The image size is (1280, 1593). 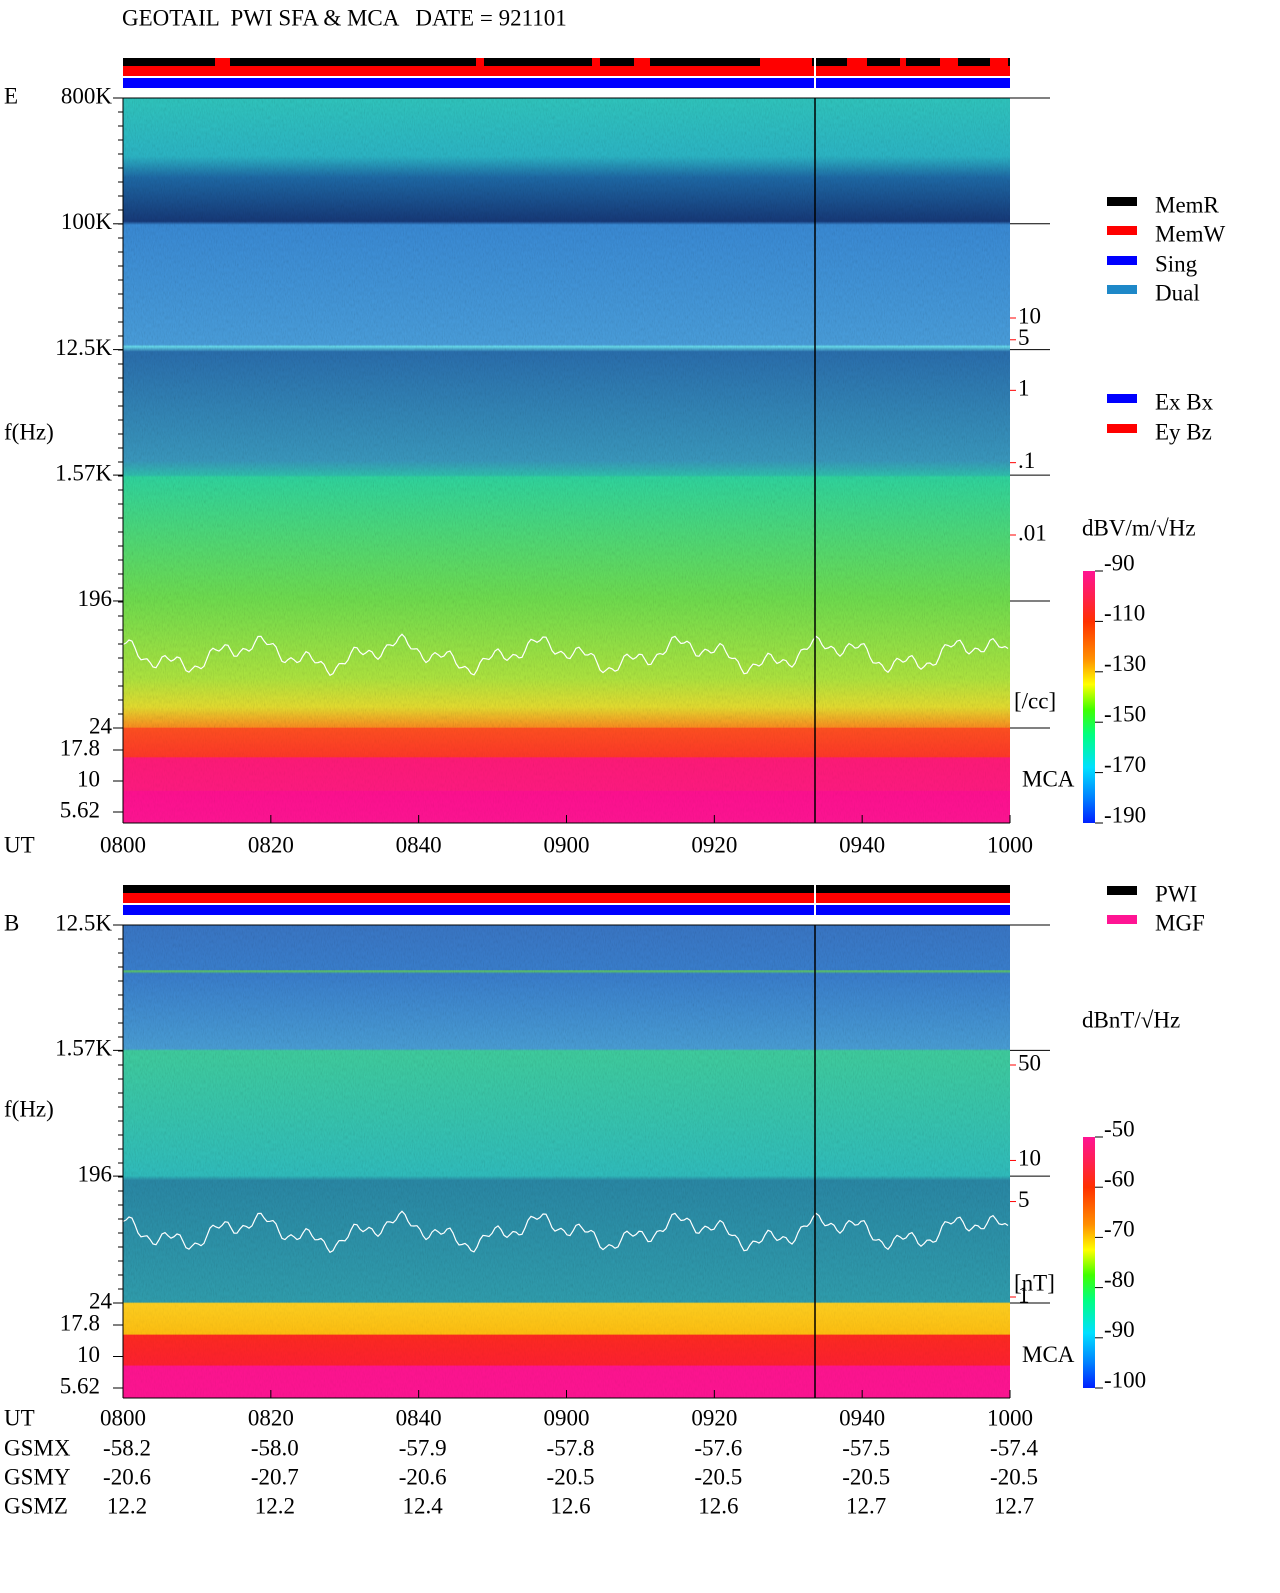 I want to click on y2-unit: [nT], so click(x=1034, y=1282).